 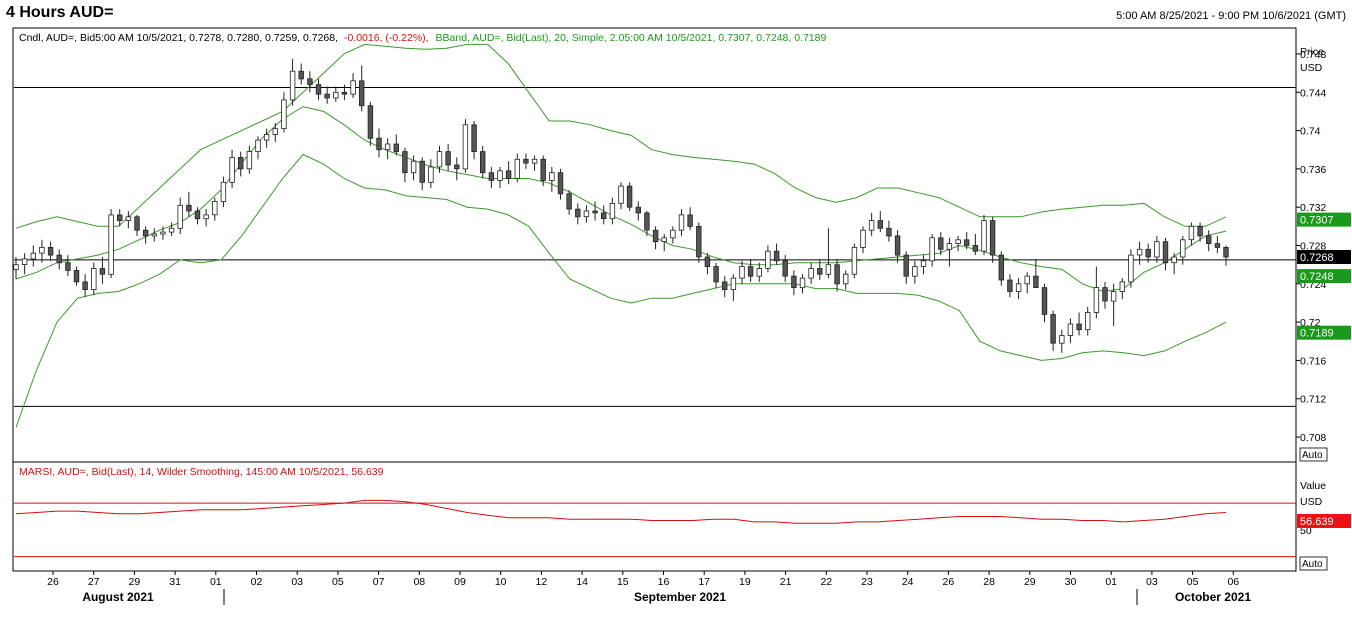 I want to click on rsi-axis-unit: USD, so click(x=1311, y=502).